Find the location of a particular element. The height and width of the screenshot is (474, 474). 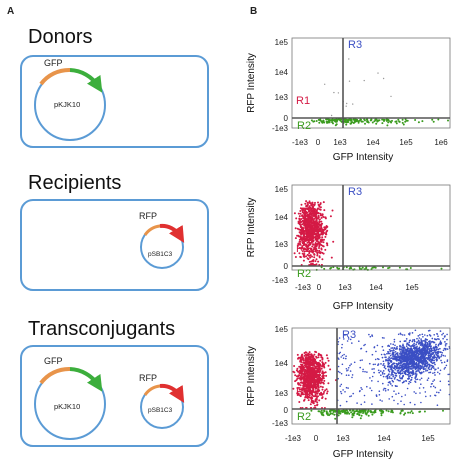

promoter-arrow is located at coordinates (152, 230).